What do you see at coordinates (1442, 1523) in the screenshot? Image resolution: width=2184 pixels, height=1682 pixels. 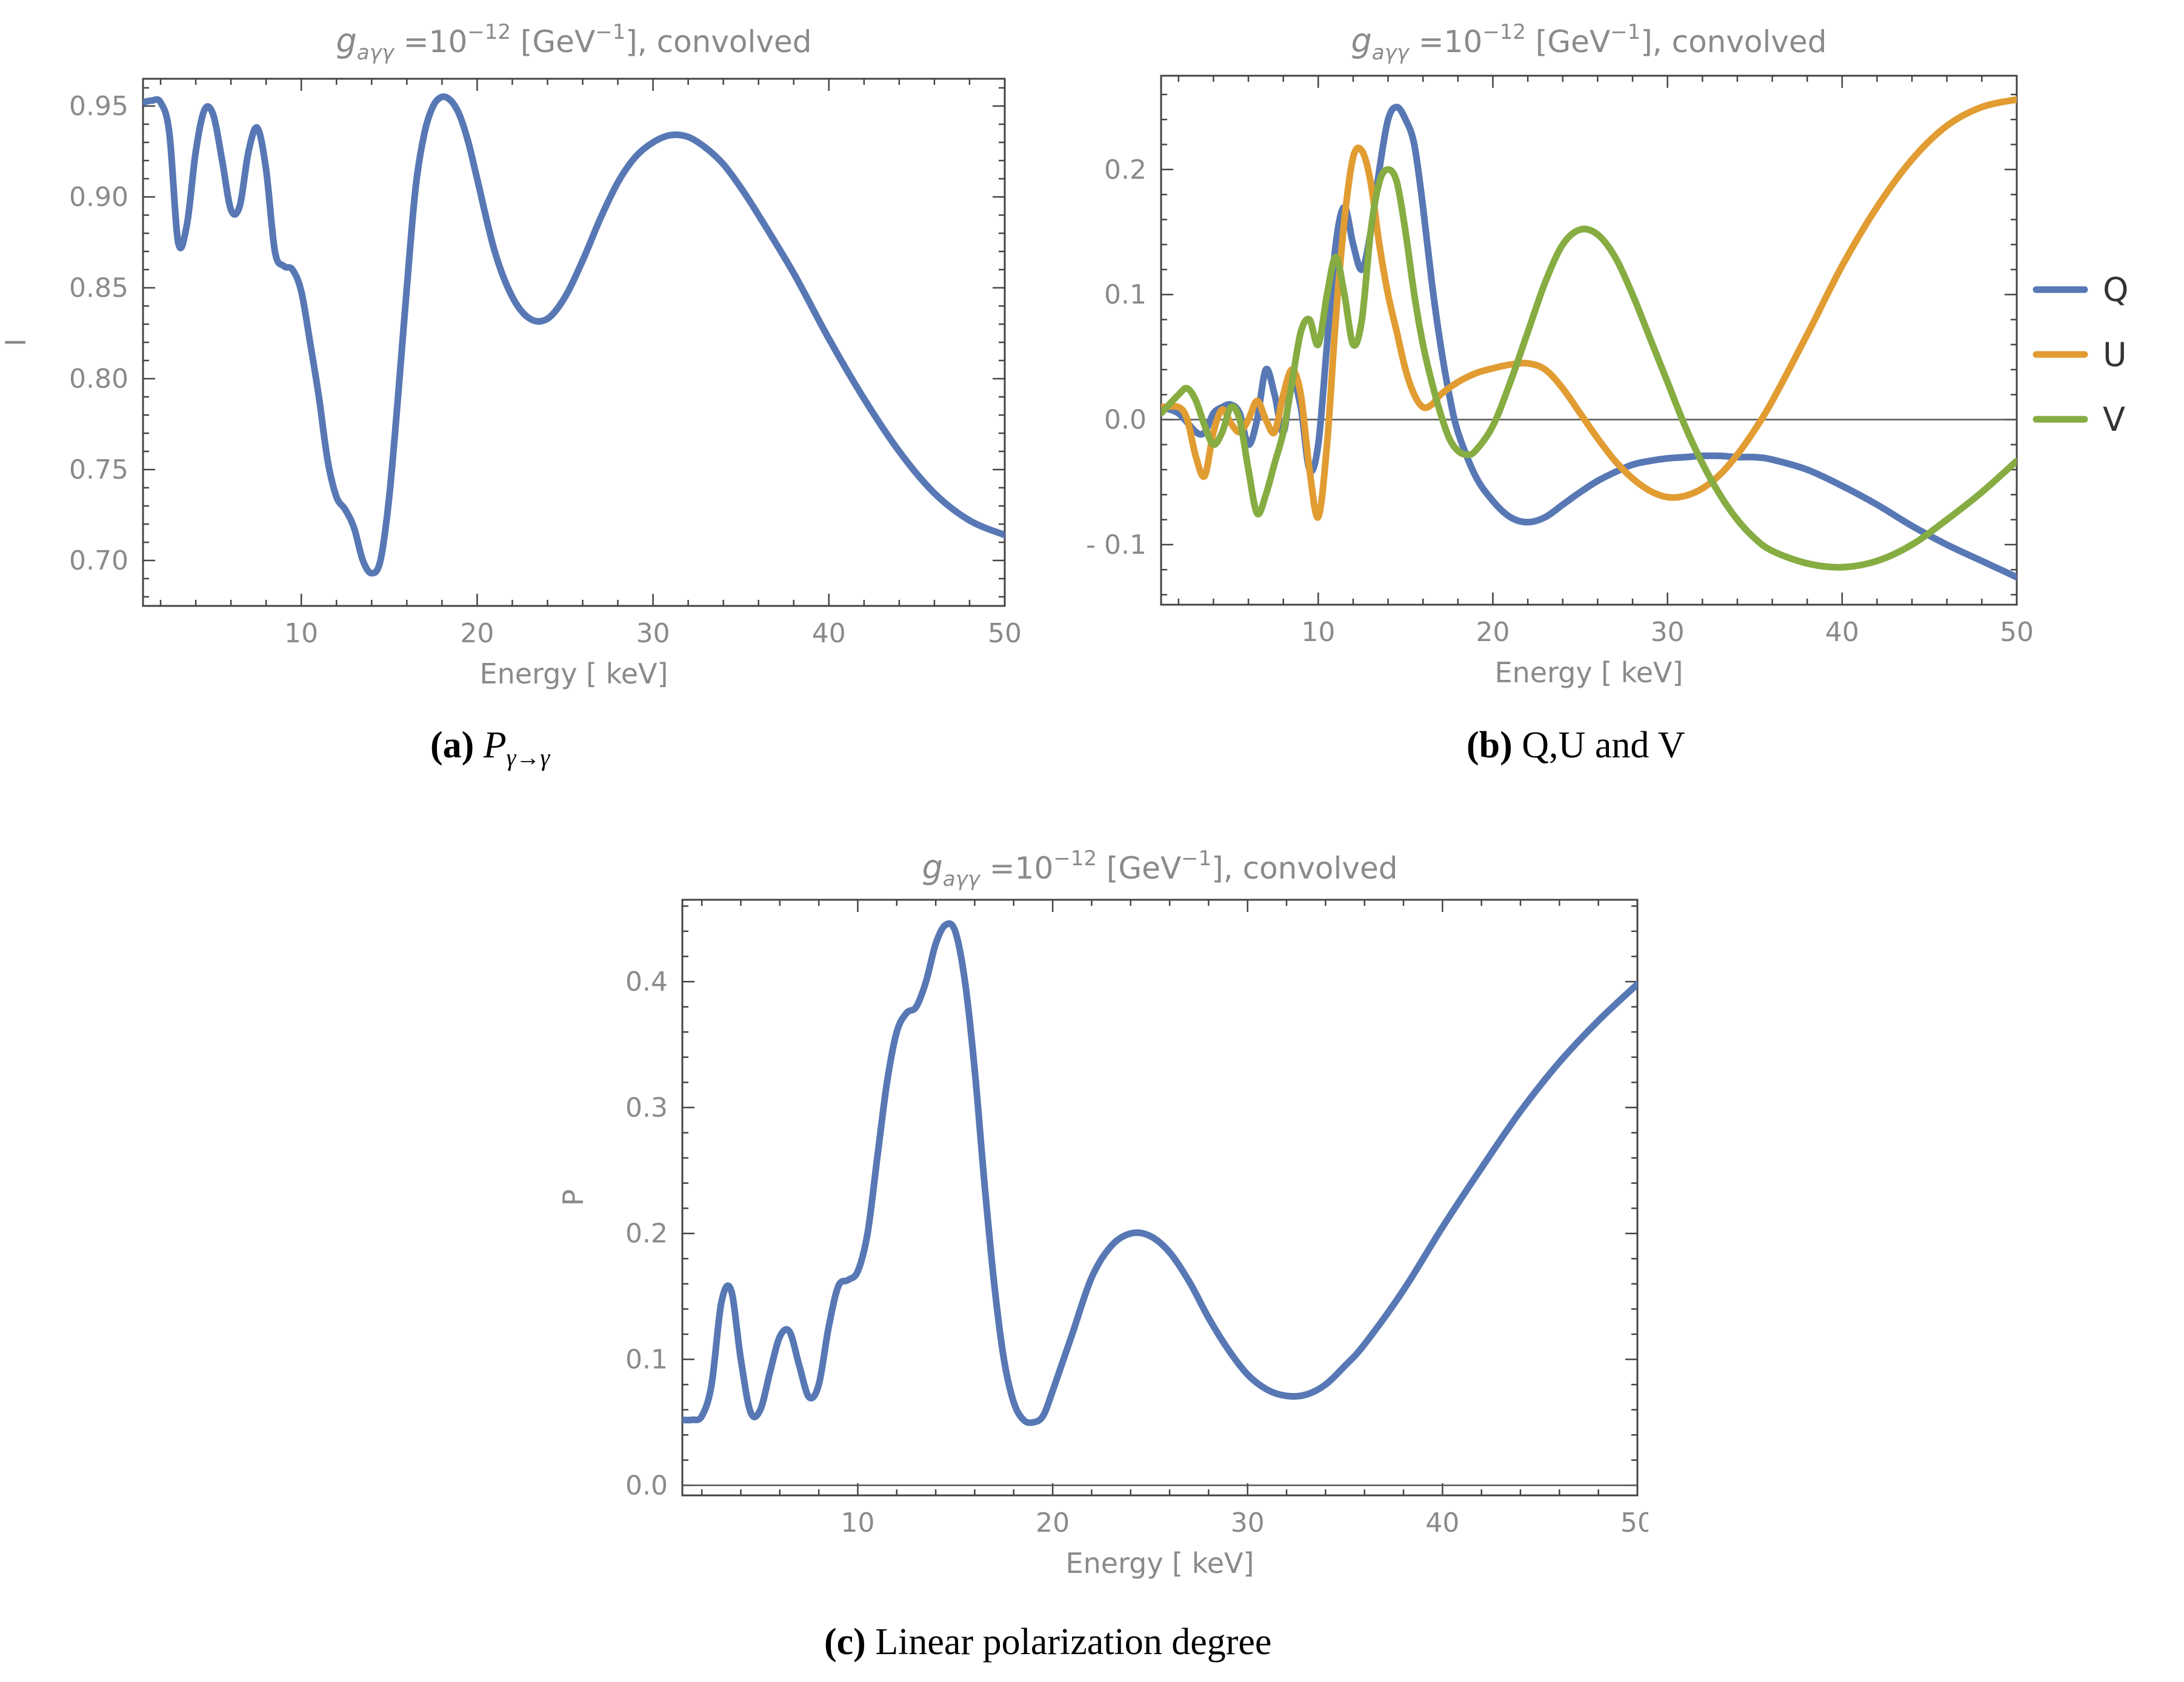 I see `chart-c-xtick-label: 40` at bounding box center [1442, 1523].